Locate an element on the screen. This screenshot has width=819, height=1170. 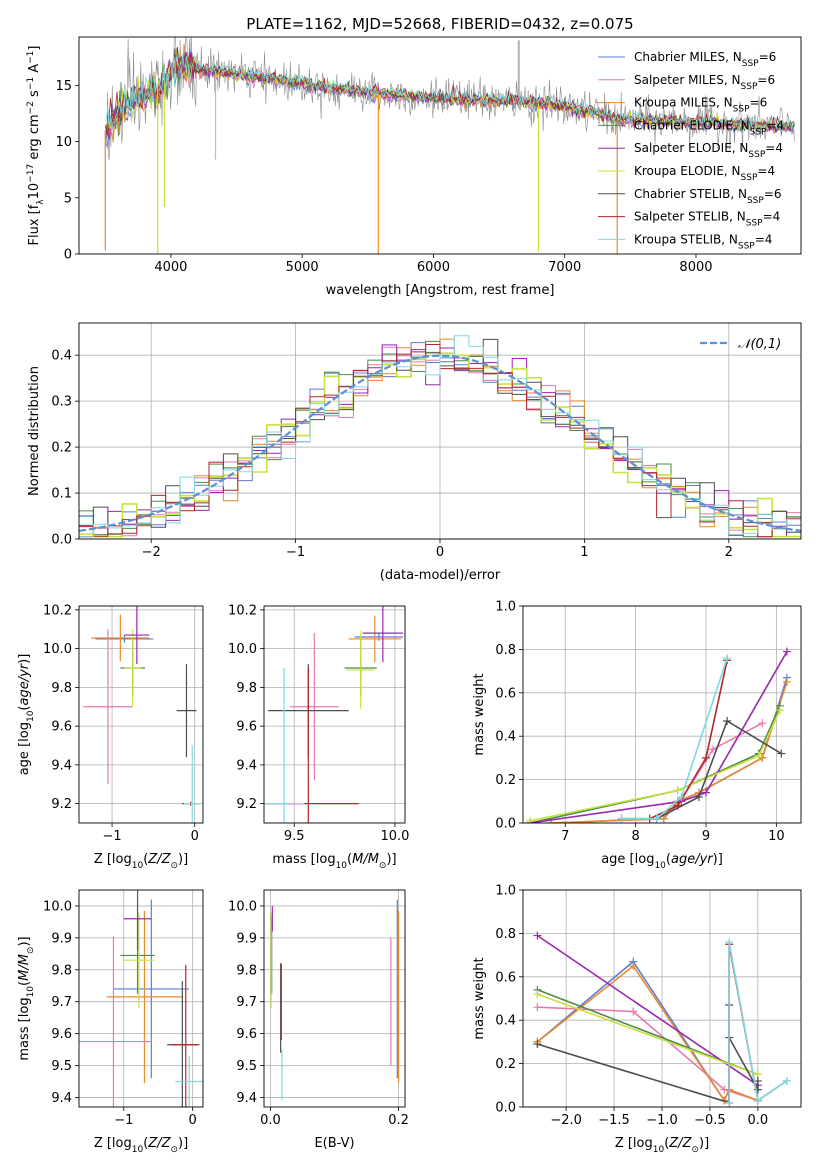
y-axis-label: mass weight is located at coordinates (479, 714).